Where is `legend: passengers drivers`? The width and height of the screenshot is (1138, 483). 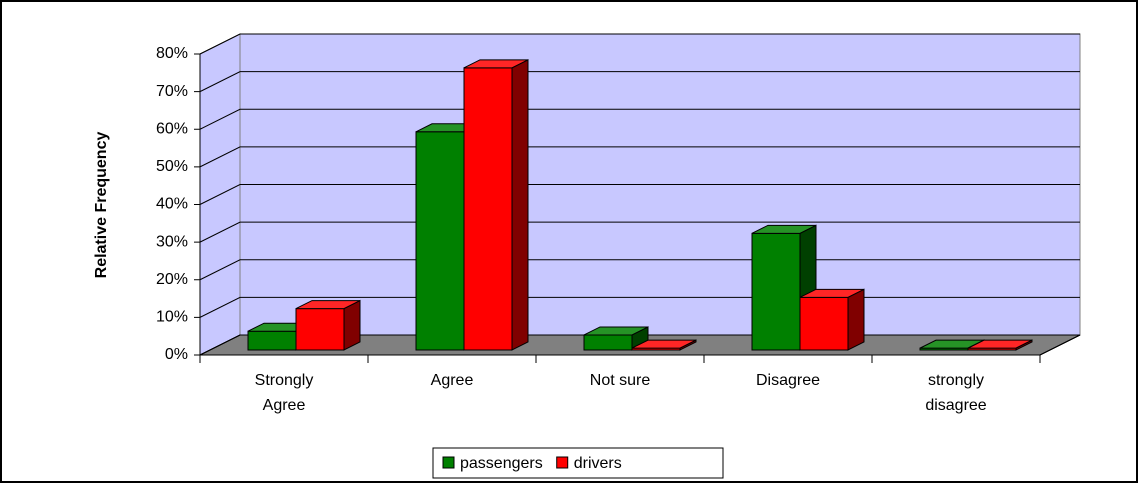
legend: passengers drivers is located at coordinates (578, 463).